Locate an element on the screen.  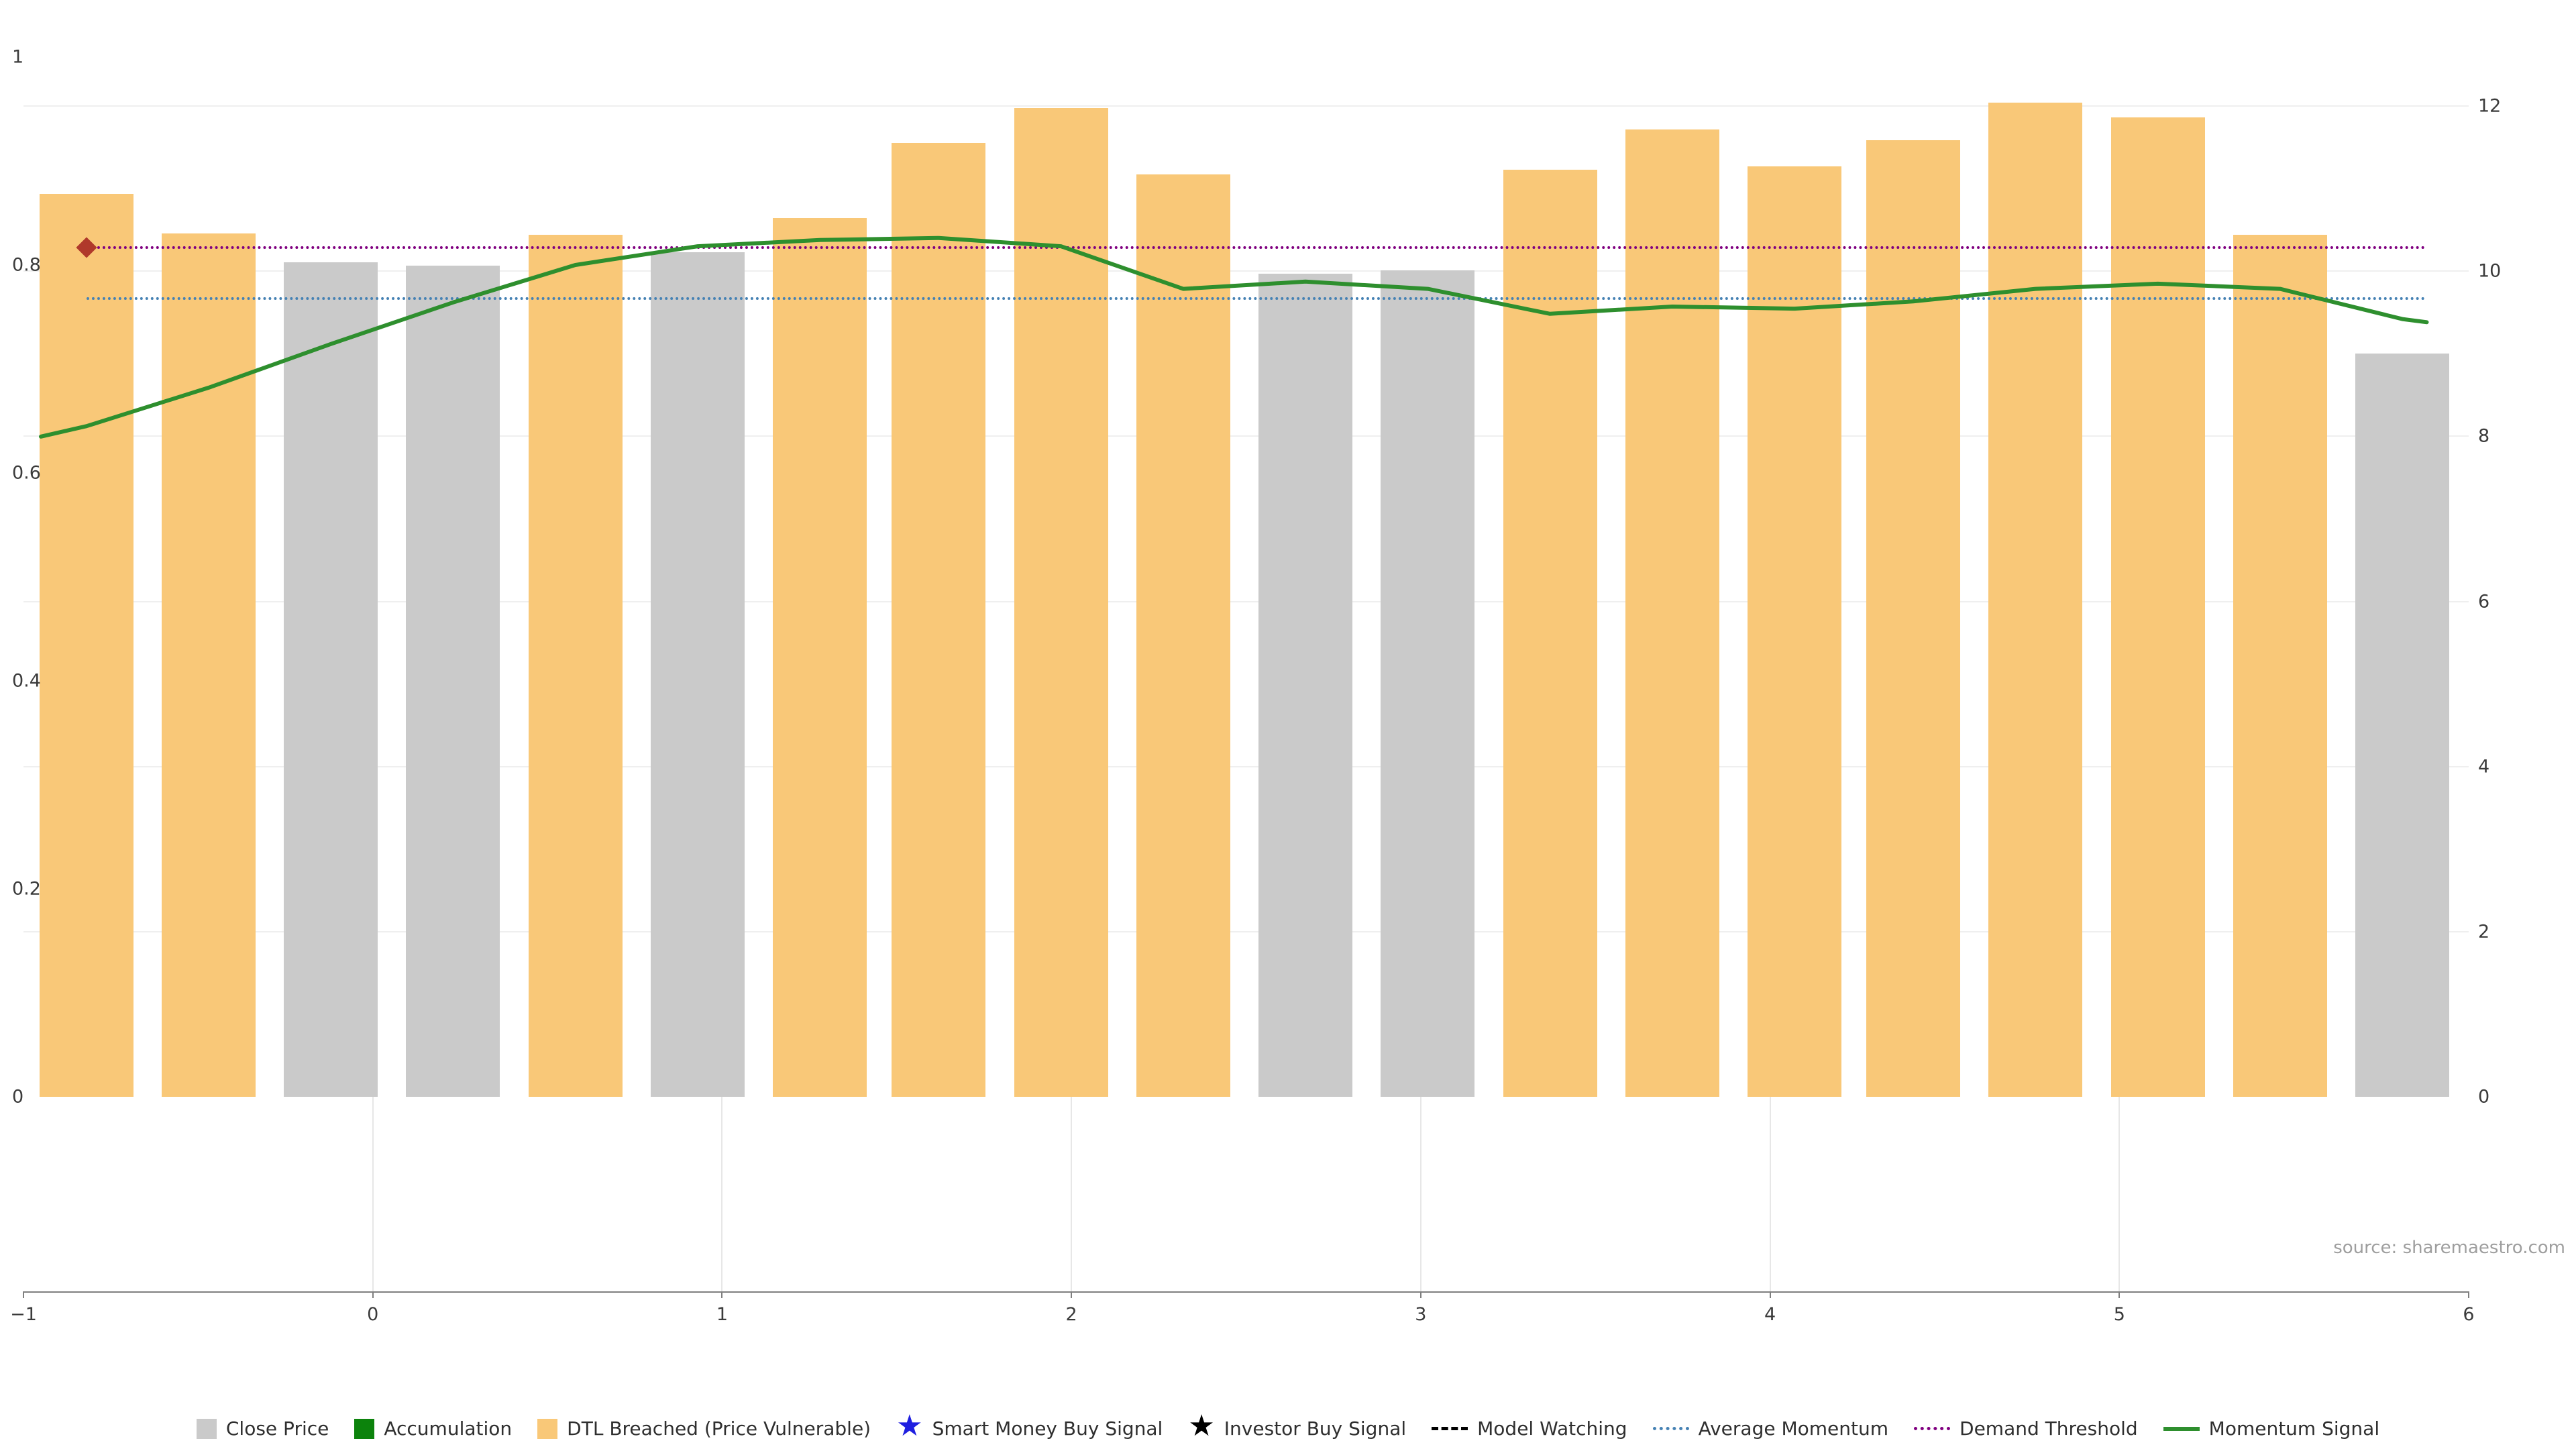
legend-swatch-dashed-model-watching is located at coordinates (1450, 1428).